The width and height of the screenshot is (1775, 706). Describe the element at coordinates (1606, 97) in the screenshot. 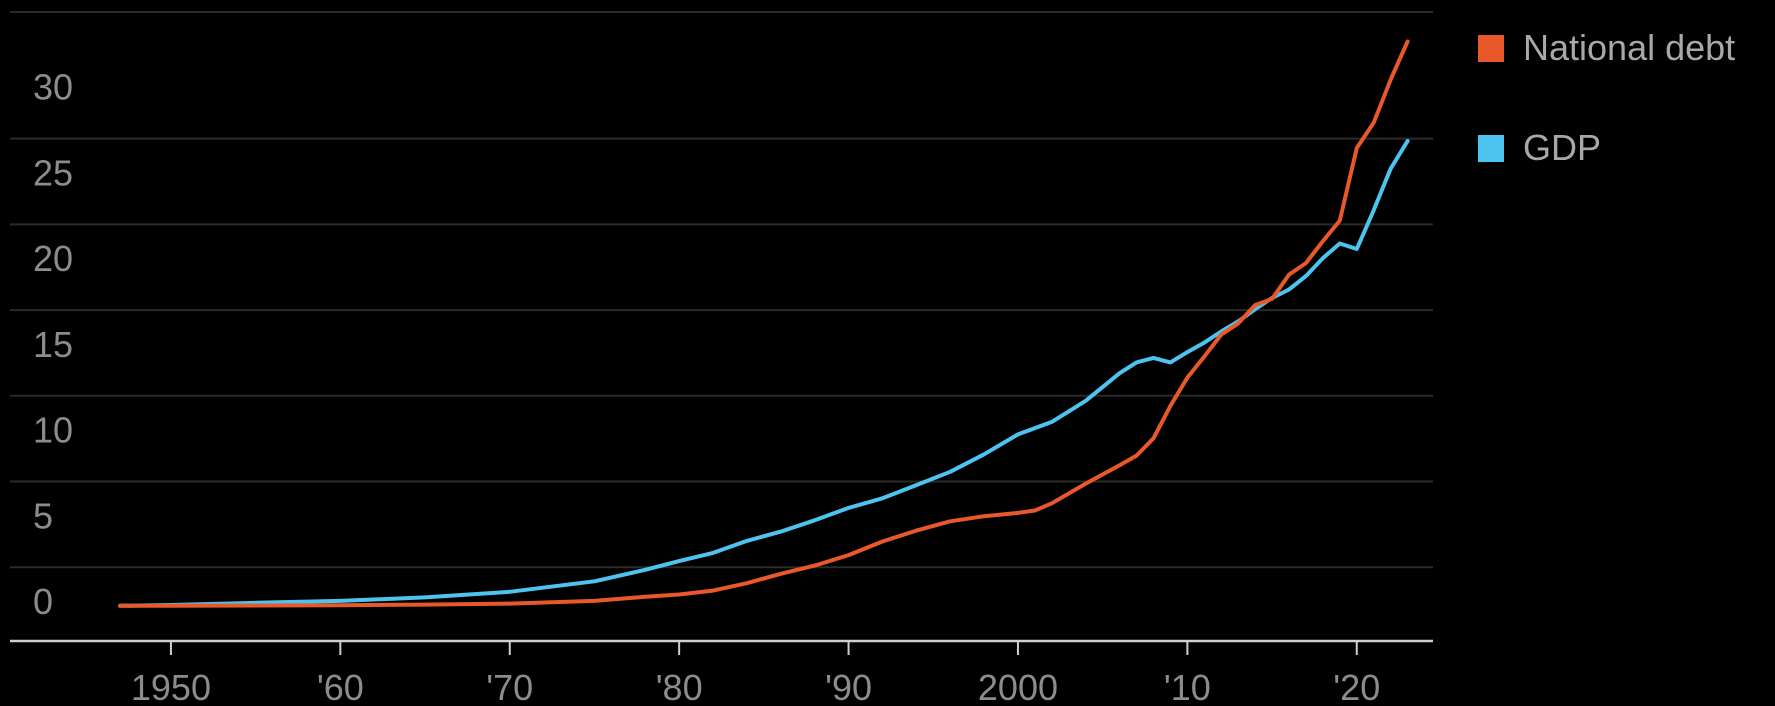

I see `legend: National debt GDP` at that location.